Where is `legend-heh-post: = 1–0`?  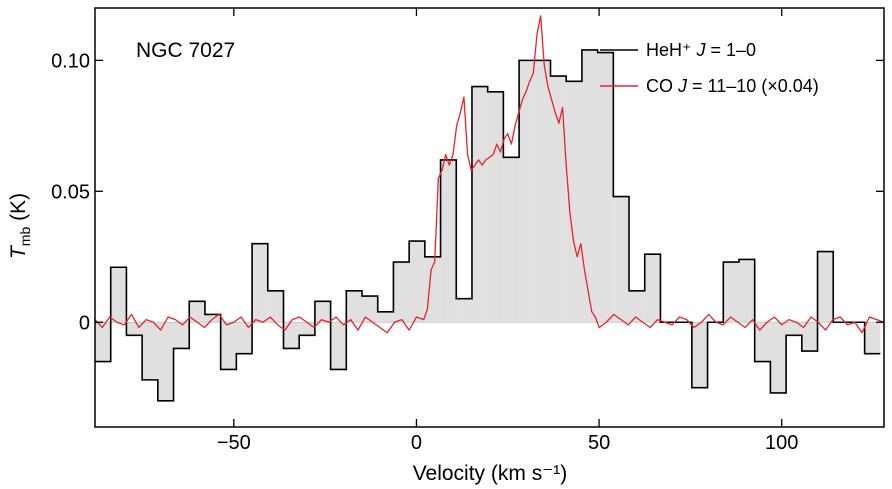 legend-heh-post: = 1–0 is located at coordinates (731, 50).